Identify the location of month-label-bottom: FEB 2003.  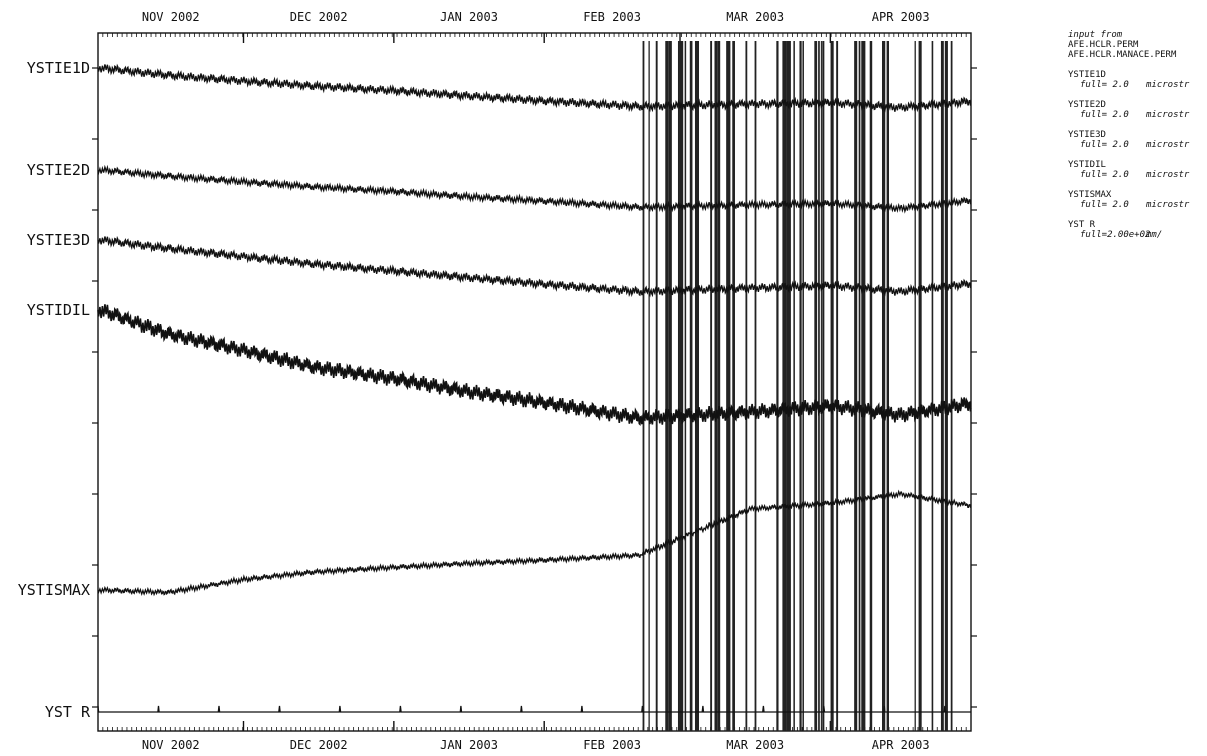
(612, 745).